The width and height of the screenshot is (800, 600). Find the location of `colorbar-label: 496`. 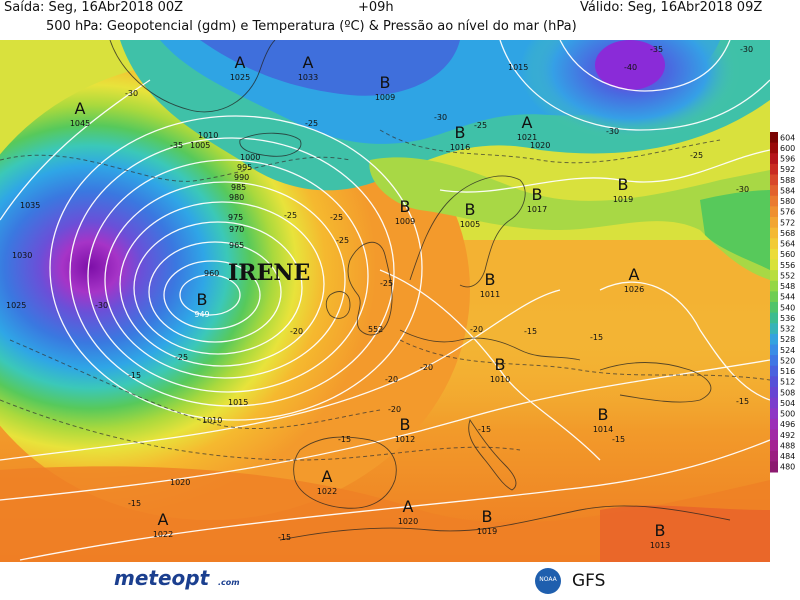

colorbar-label: 496 is located at coordinates (787, 424).